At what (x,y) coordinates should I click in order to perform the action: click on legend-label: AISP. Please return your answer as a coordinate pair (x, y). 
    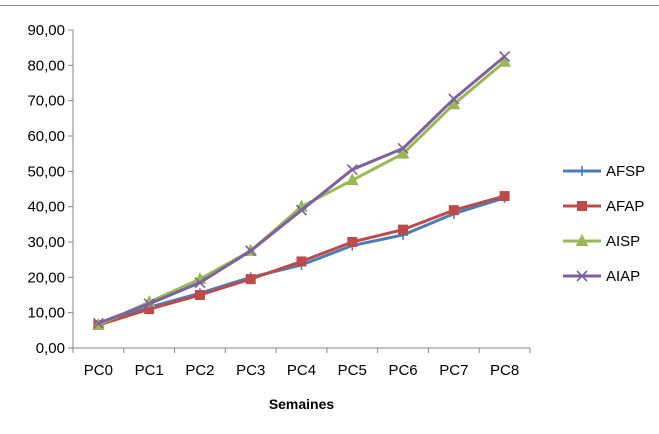
    Looking at the image, I should click on (623, 241).